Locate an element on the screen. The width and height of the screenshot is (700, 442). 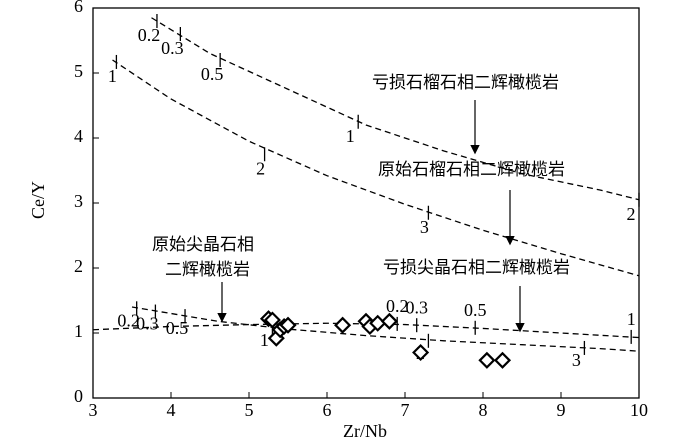
curve-name: 原始石榴石相二辉橄榄岩 is located at coordinates (471, 170).